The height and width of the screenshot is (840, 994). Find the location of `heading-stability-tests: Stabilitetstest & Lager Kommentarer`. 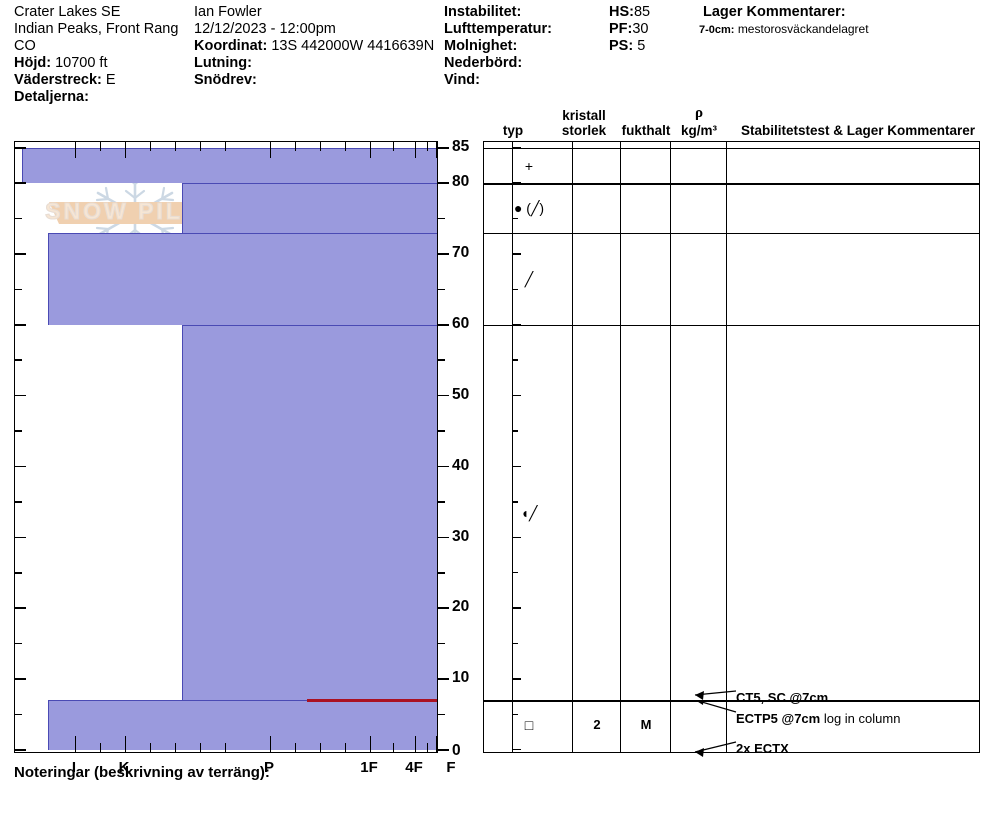

heading-stability-tests: Stabilitetstest & Lager Kommentarer is located at coordinates (858, 130).